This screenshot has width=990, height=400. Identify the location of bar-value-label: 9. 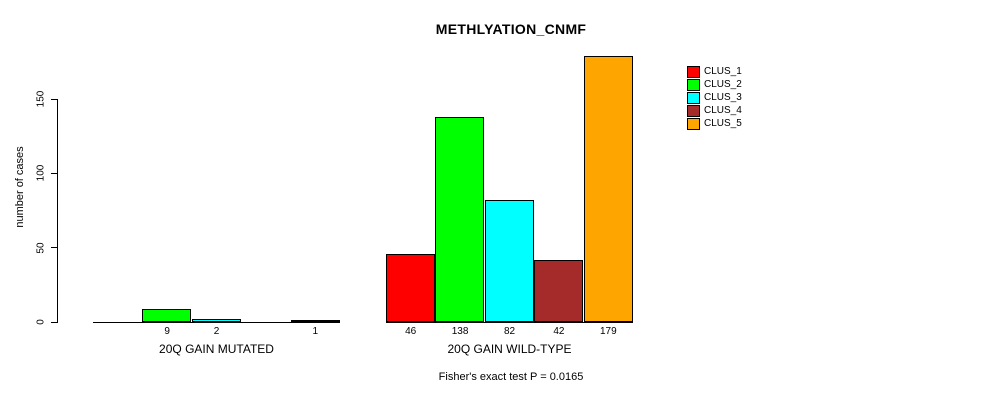
(167, 331).